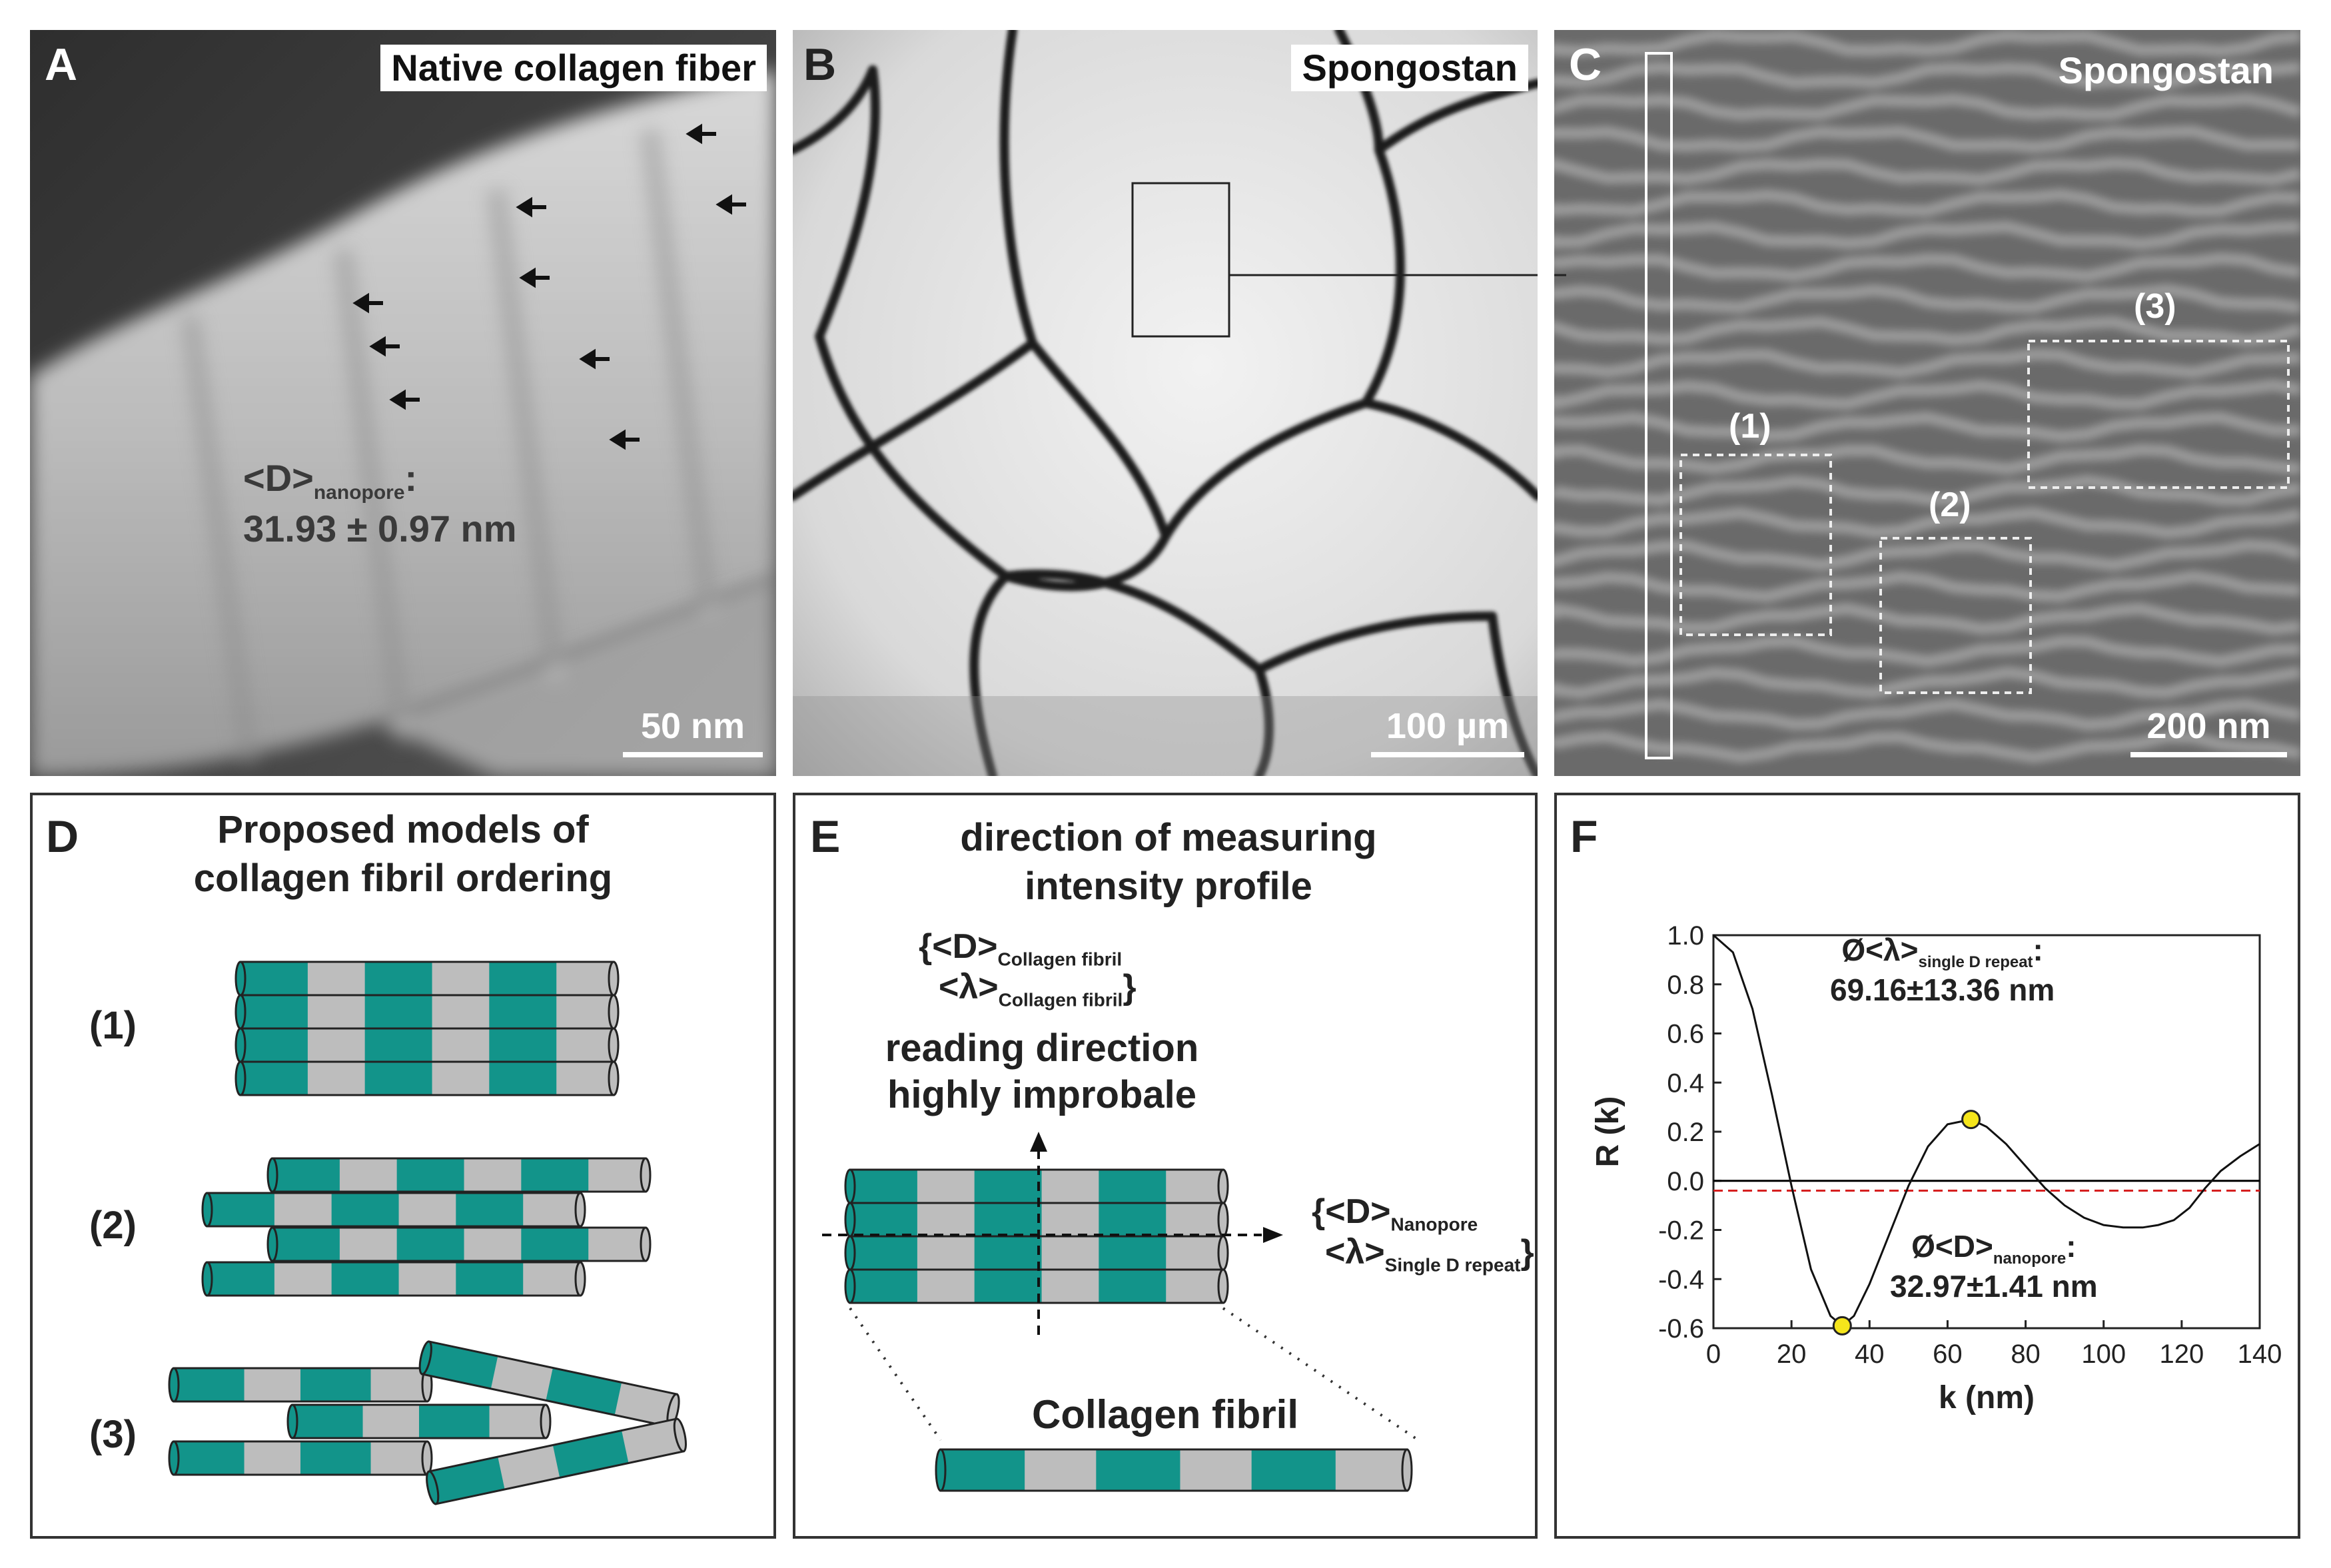  What do you see at coordinates (969, 987) in the screenshot?
I see `panel-e-vertical-l: <λ>` at bounding box center [969, 987].